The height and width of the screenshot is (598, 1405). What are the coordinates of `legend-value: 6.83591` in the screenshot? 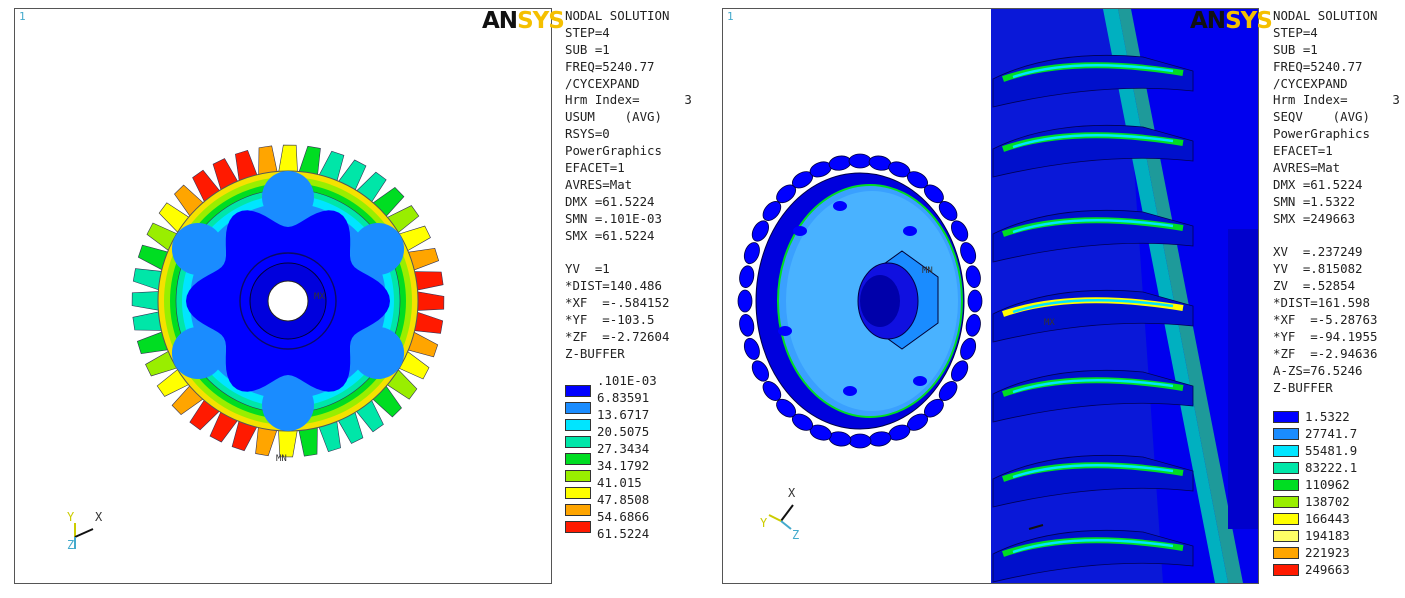 It's located at (623, 397).